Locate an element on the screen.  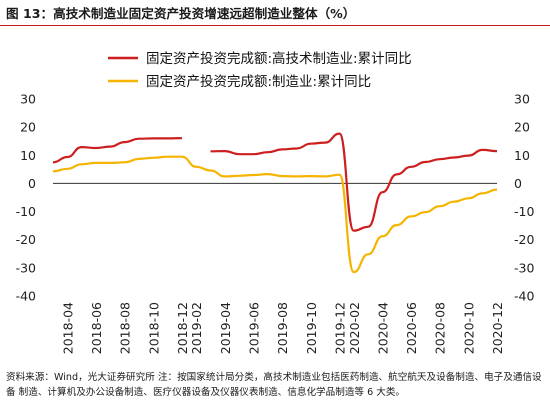
x-tick-label: 2018-06 is located at coordinates (96, 328).